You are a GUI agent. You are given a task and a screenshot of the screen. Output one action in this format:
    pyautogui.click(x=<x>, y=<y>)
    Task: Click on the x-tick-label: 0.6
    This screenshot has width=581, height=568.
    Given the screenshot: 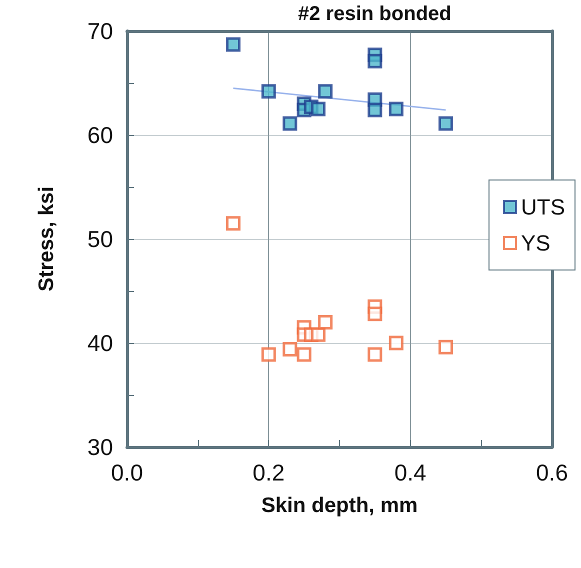 What is the action you would take?
    pyautogui.click(x=552, y=473)
    